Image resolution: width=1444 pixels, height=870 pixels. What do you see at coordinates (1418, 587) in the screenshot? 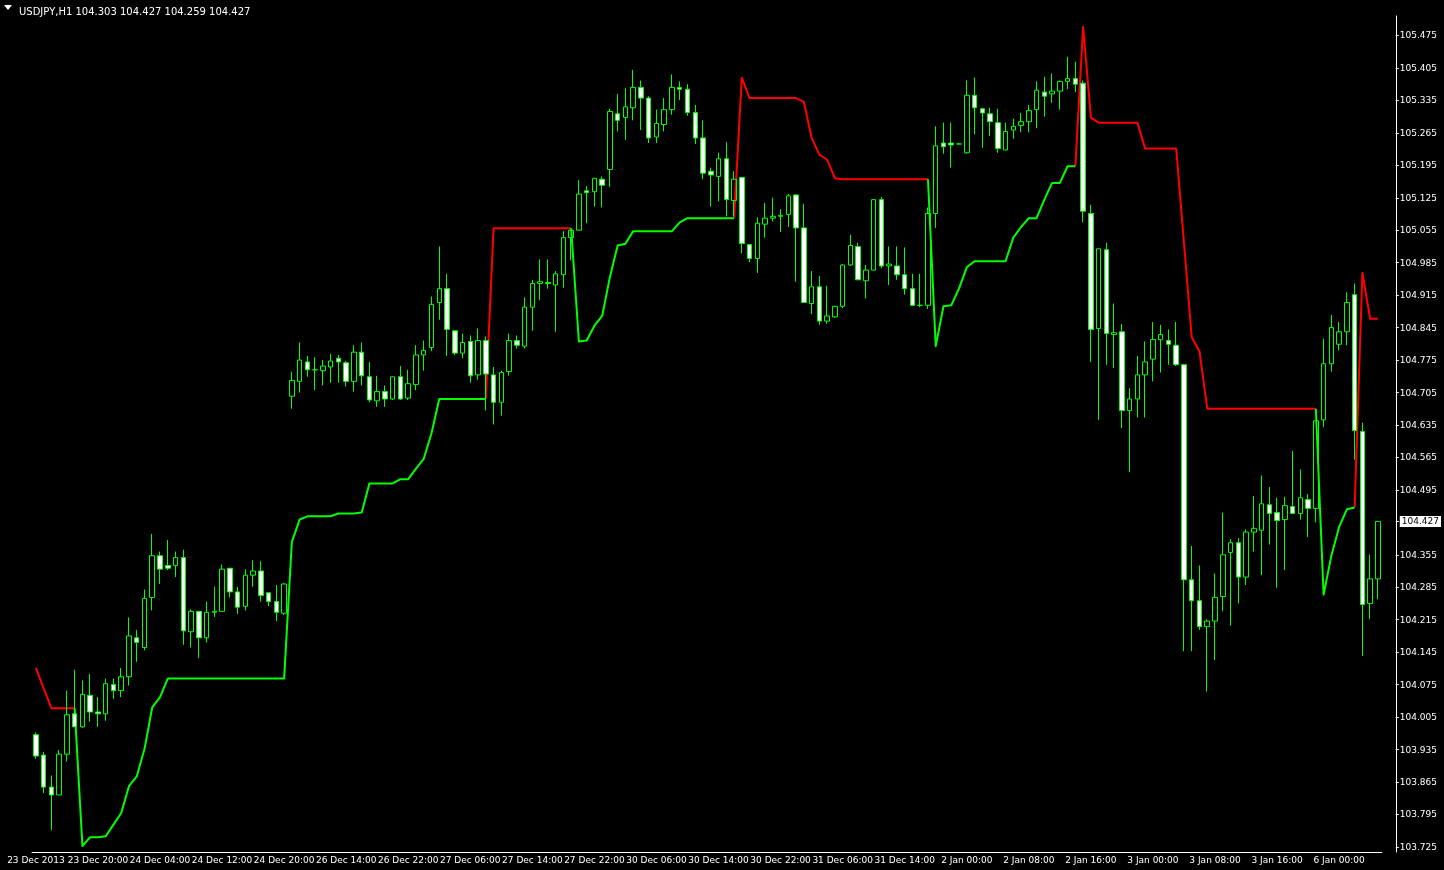
I see `y-tick-label: 104.285` at bounding box center [1418, 587].